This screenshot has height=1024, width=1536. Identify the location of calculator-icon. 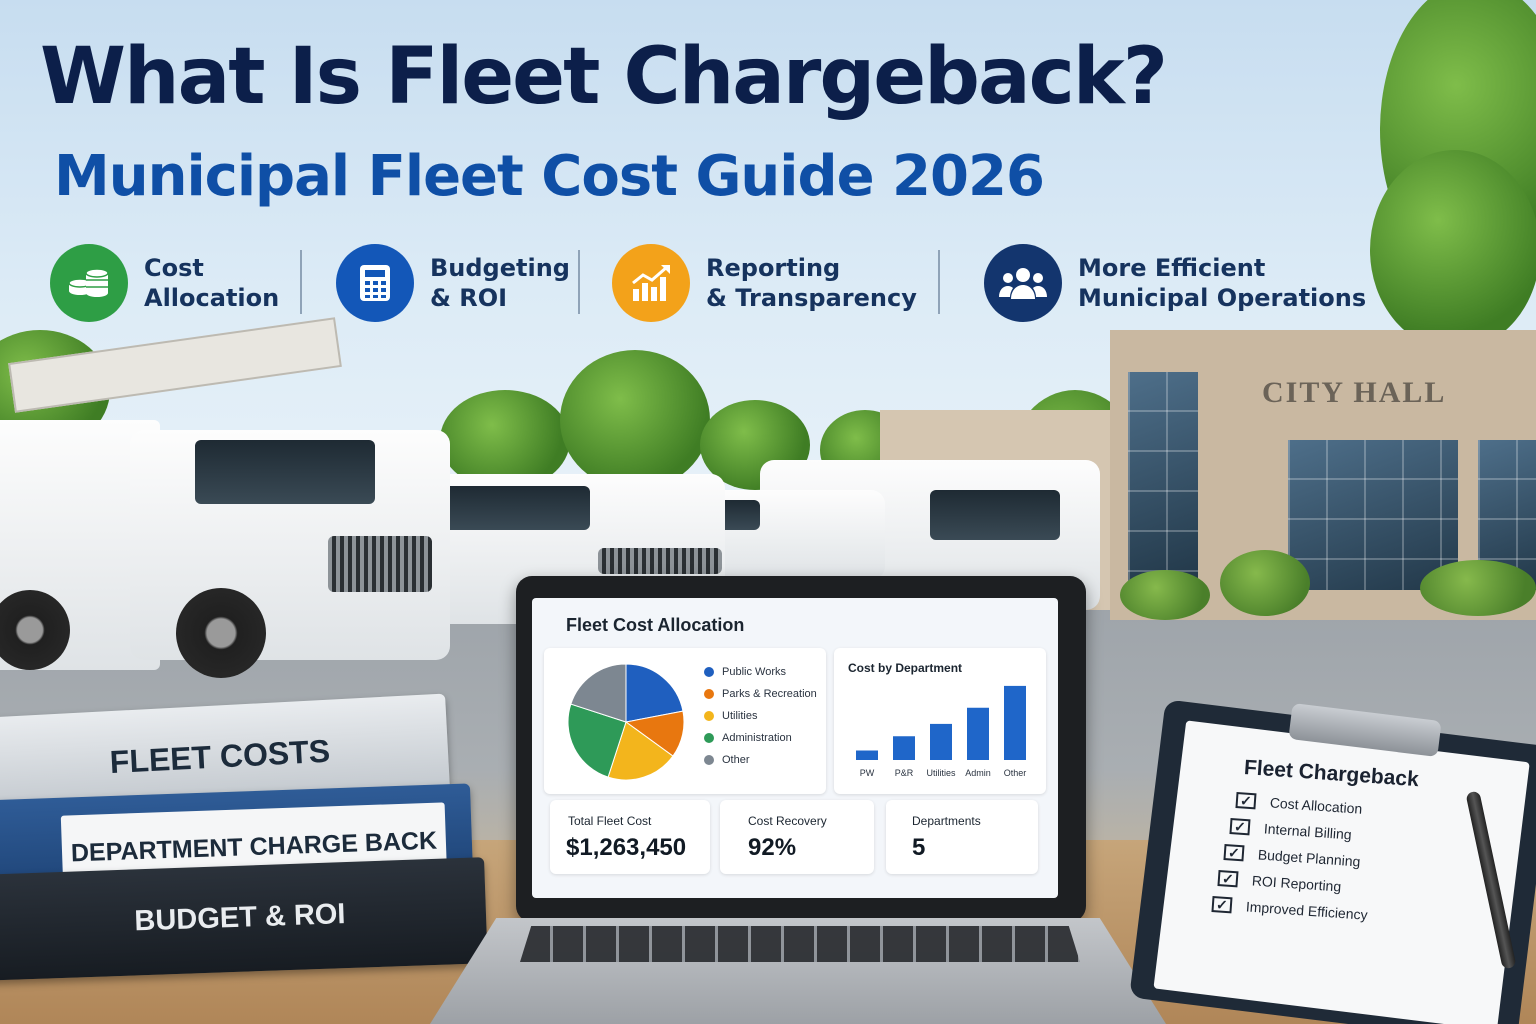
(375, 283).